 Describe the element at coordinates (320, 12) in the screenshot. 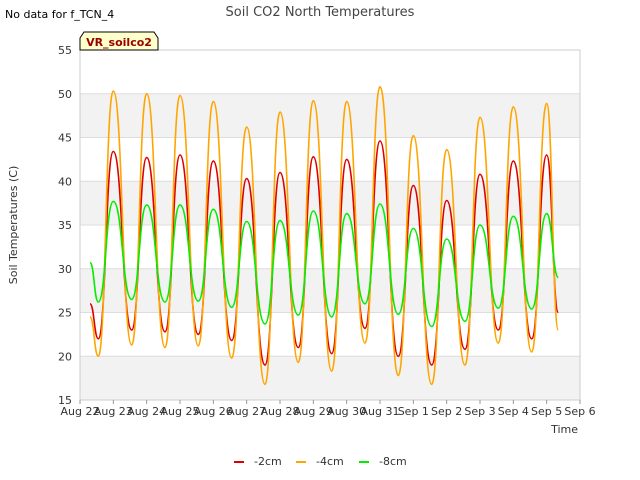

I see `chart-title: Soil CO2 North Temperatures` at that location.